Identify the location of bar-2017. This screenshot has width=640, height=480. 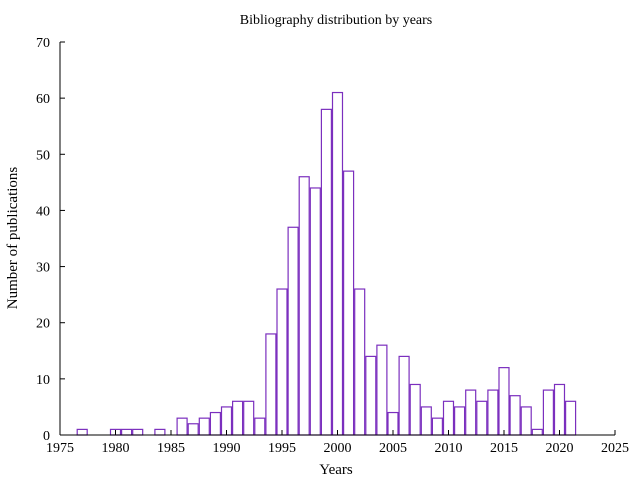
(526, 421).